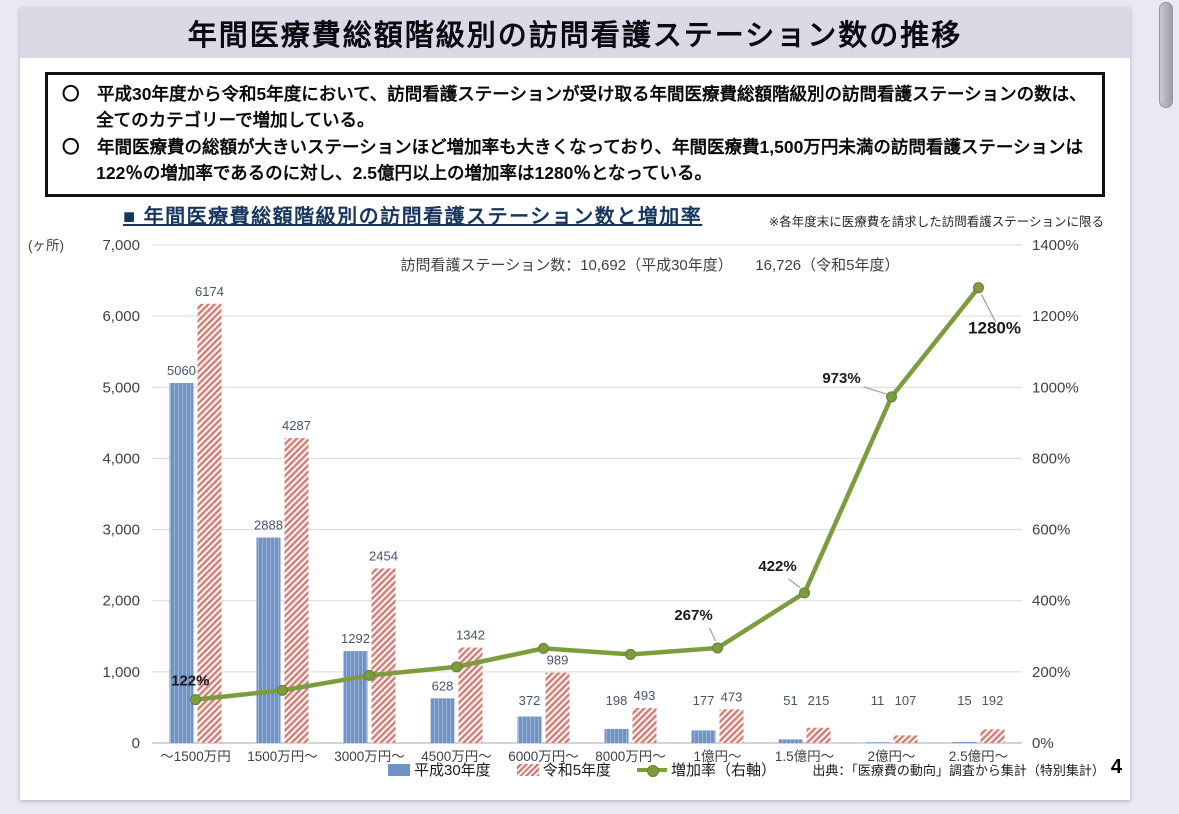 This screenshot has width=1179, height=814. I want to click on svg-text: 493, so click(645, 695).